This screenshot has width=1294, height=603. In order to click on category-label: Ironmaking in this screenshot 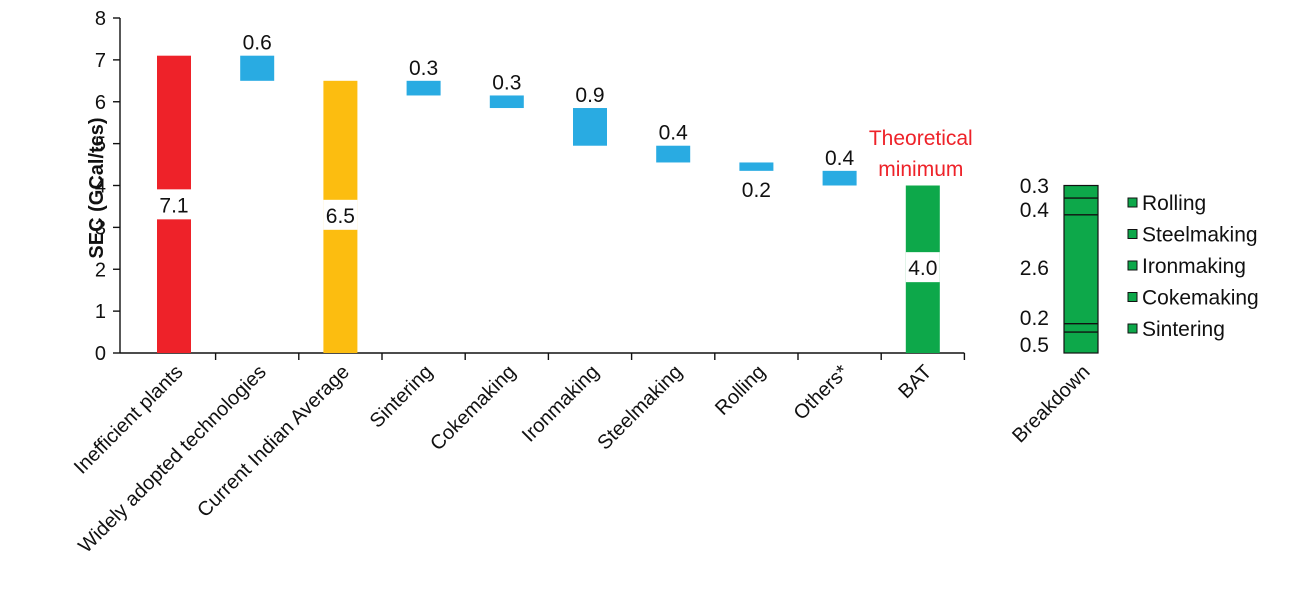, I will do `click(561, 404)`.